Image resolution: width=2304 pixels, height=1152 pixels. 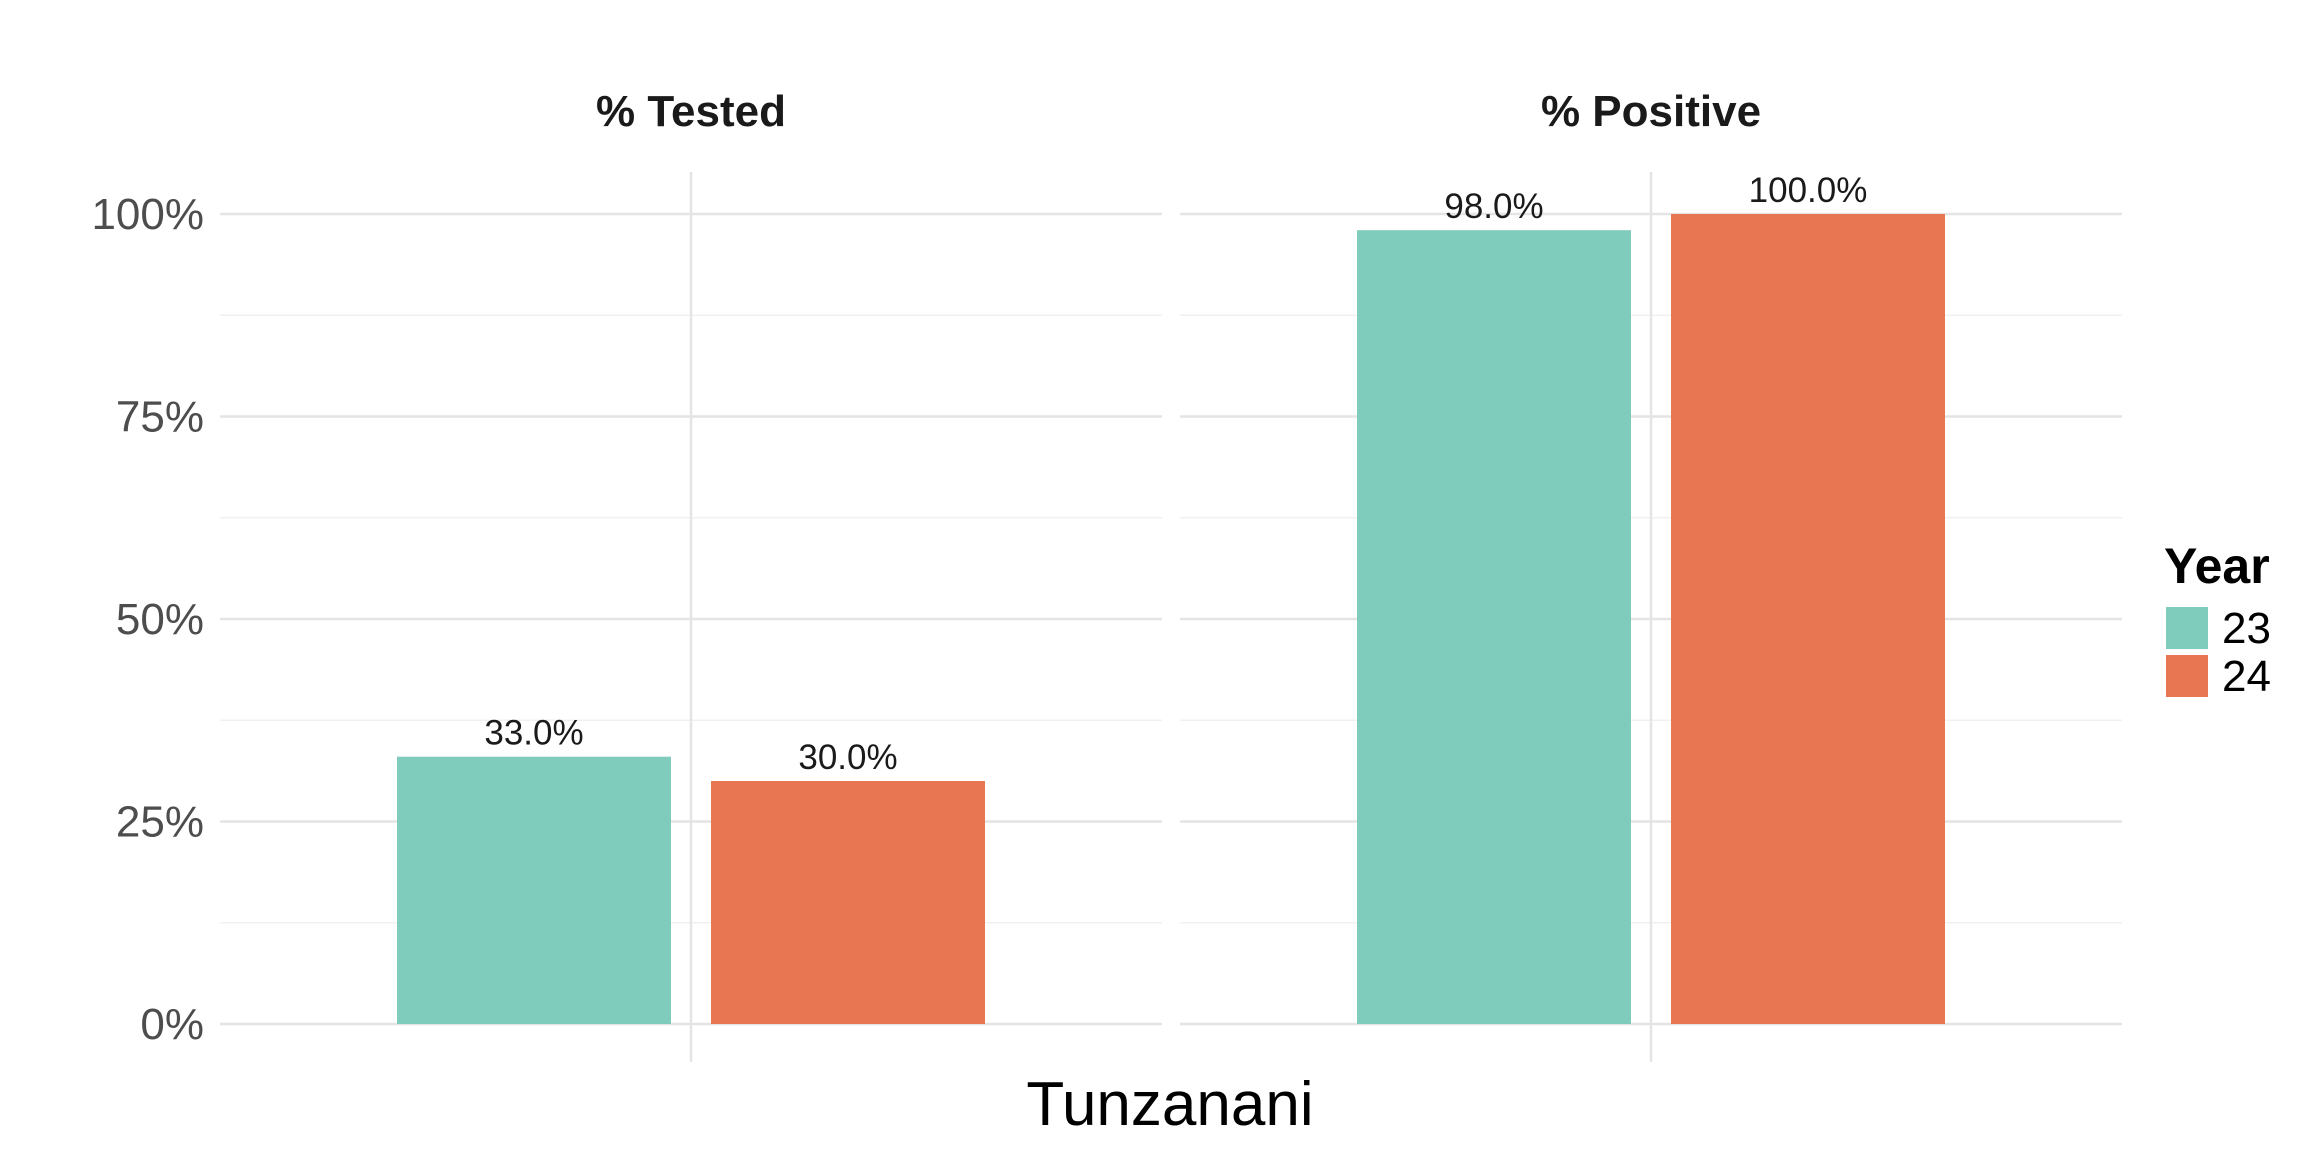 What do you see at coordinates (1169, 1104) in the screenshot?
I see `x-axis-label: Tunzanani` at bounding box center [1169, 1104].